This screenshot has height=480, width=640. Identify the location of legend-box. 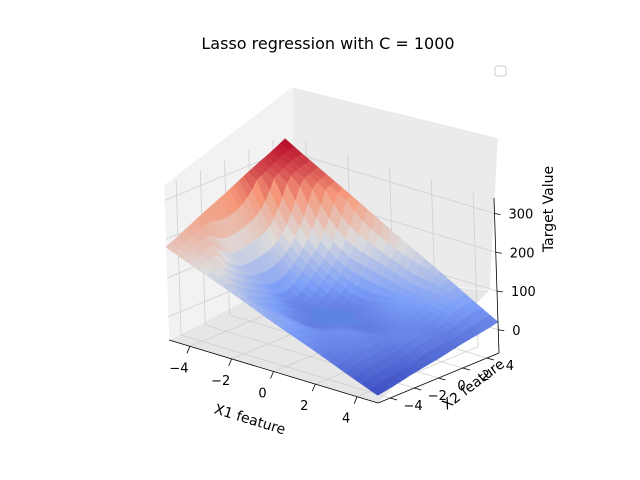
(500, 71).